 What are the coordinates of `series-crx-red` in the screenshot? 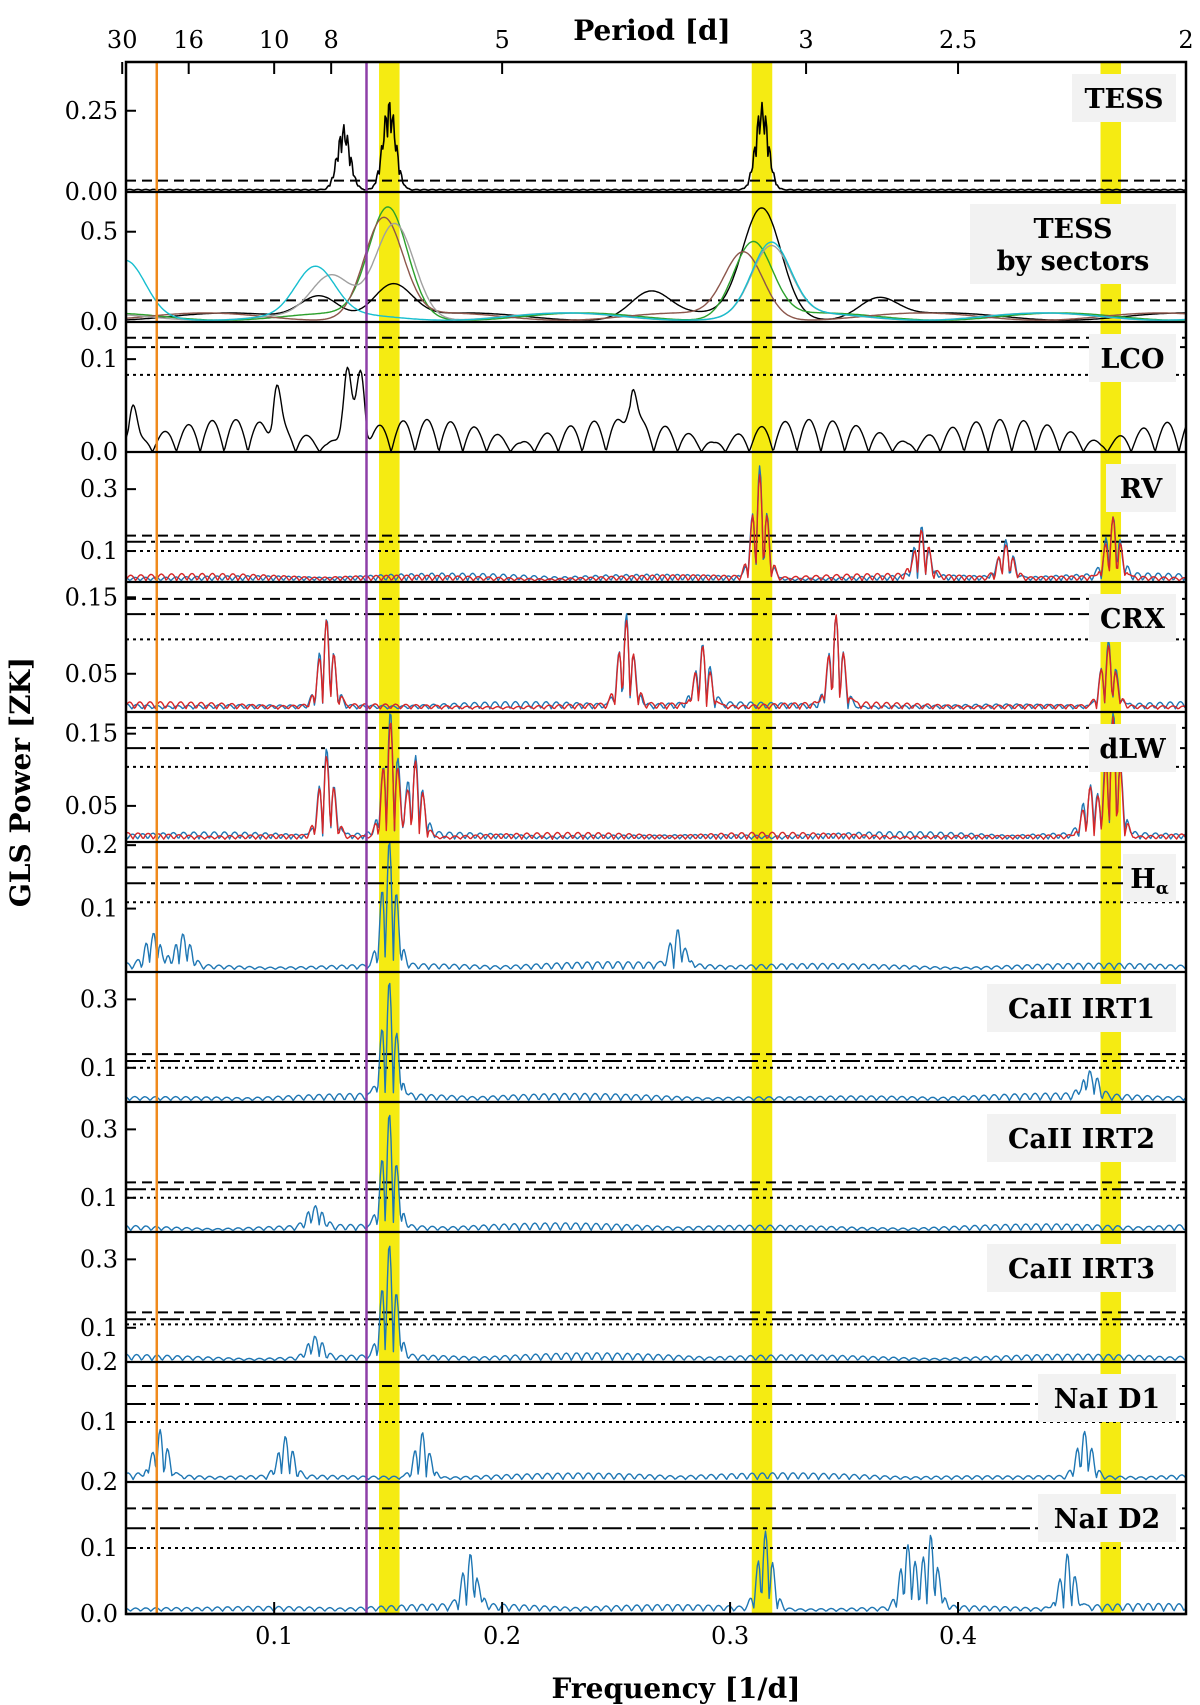 It's located at (656, 662).